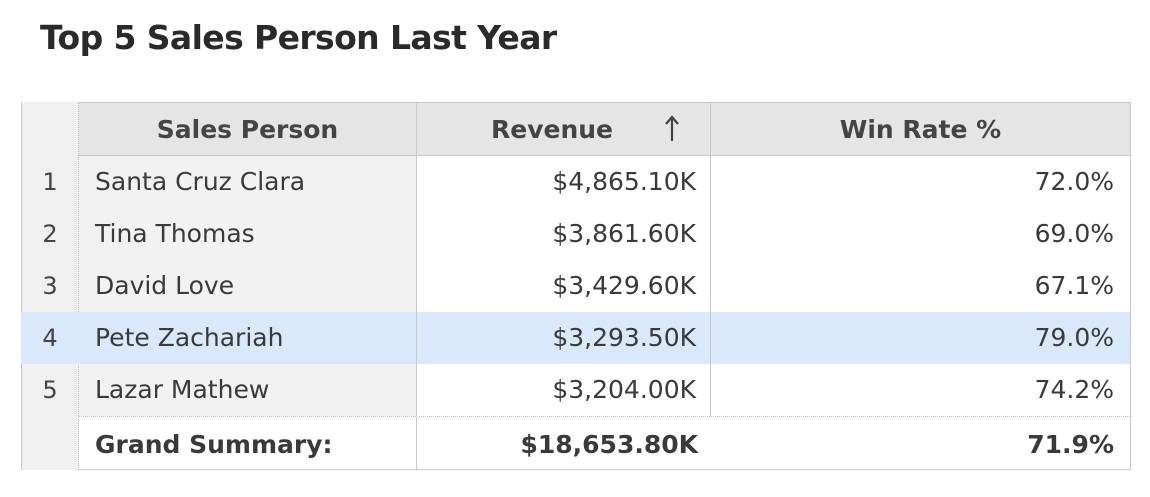  I want to click on column-header-sales-person: Sales Person, so click(247, 129).